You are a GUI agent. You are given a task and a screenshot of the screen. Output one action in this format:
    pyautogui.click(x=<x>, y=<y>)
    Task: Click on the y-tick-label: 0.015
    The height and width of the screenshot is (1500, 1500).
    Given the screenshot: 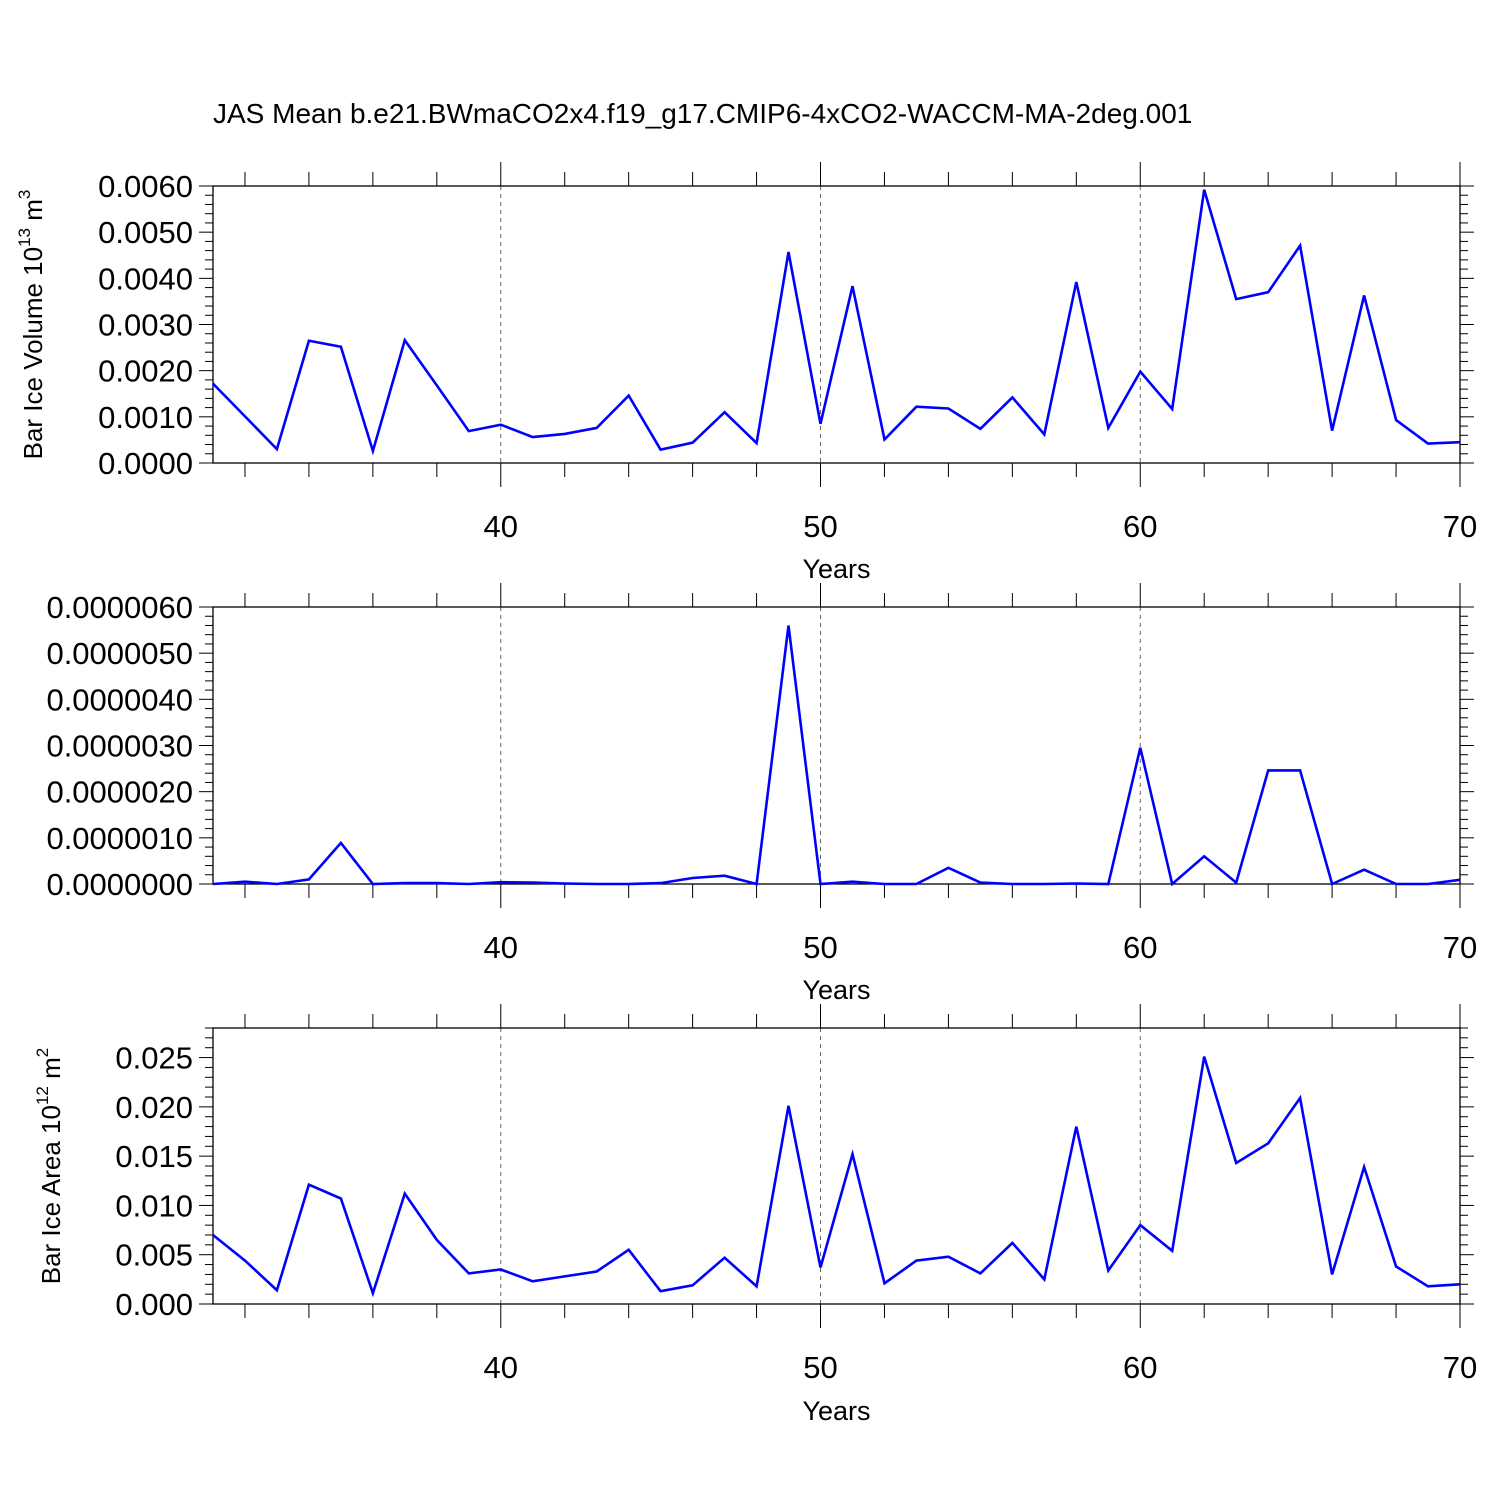 What is the action you would take?
    pyautogui.click(x=154, y=1156)
    